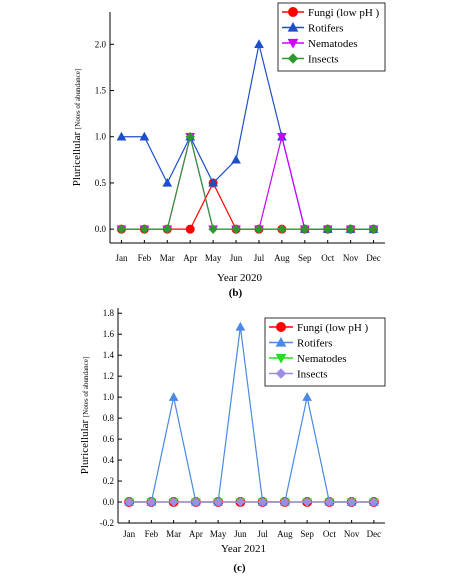 This screenshot has width=474, height=577. Describe the element at coordinates (327, 258) in the screenshot. I see `x-tick-label-oct: Oct` at that location.